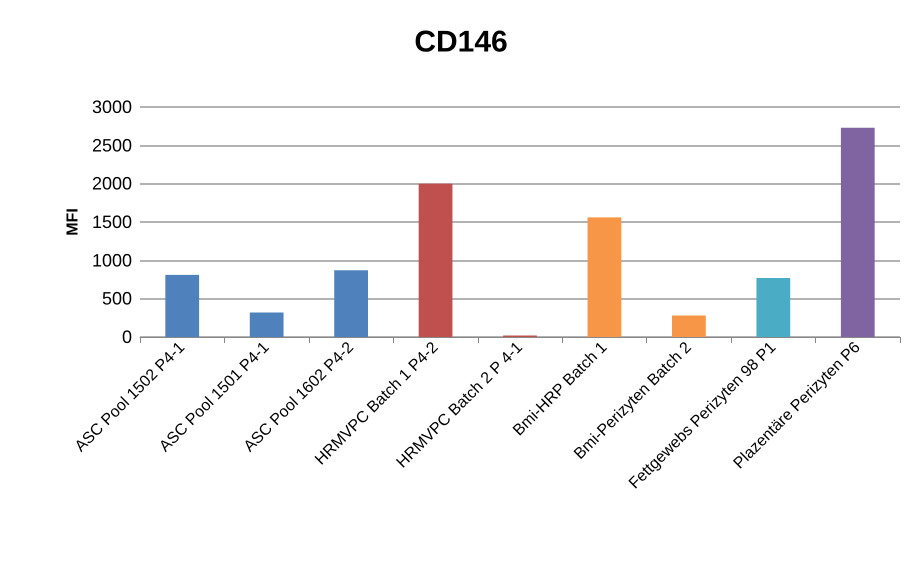 This screenshot has width=922, height=569. What do you see at coordinates (461, 42) in the screenshot?
I see `chart-title: CD146` at bounding box center [461, 42].